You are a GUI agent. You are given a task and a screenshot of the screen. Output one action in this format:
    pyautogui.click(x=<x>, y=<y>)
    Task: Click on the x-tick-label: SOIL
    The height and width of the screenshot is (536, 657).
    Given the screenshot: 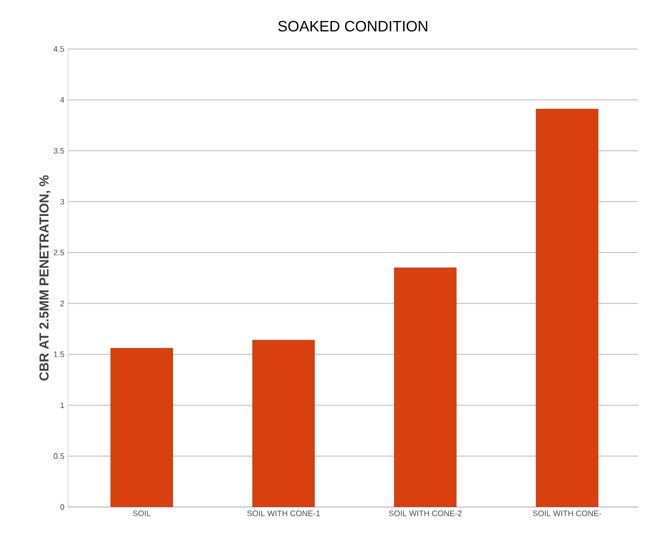 What is the action you would take?
    pyautogui.click(x=141, y=513)
    